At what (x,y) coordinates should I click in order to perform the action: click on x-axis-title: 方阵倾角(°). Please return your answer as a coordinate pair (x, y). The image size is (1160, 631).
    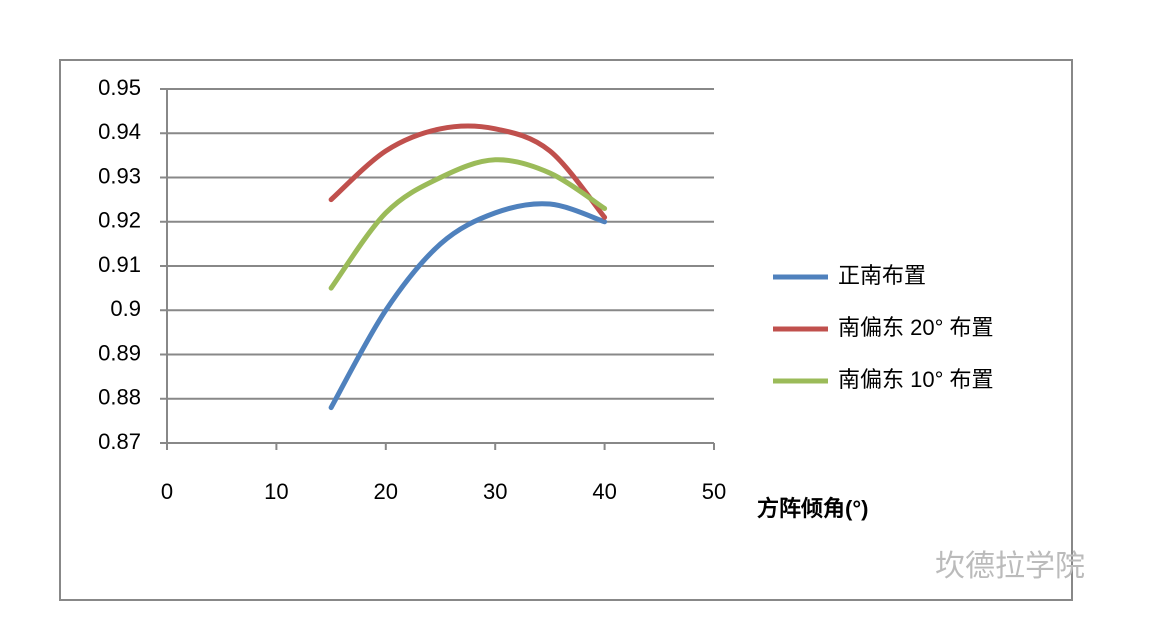
    Looking at the image, I should click on (812, 508).